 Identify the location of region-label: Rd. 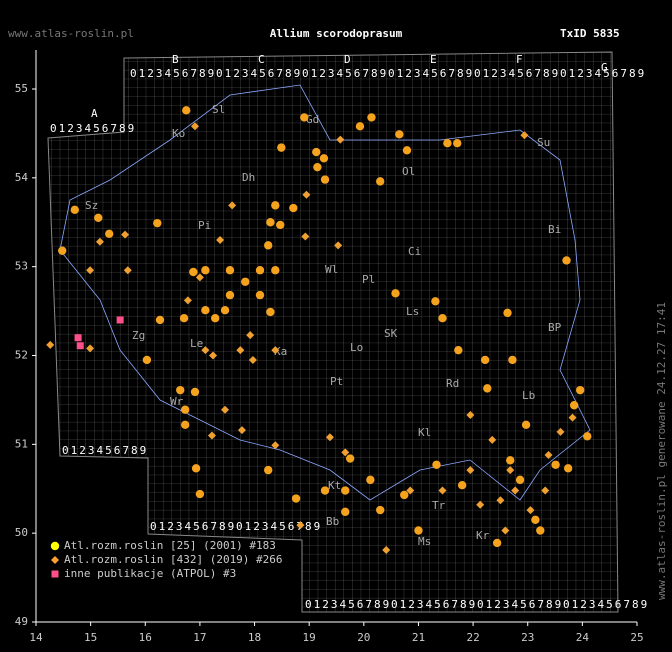
(452, 383).